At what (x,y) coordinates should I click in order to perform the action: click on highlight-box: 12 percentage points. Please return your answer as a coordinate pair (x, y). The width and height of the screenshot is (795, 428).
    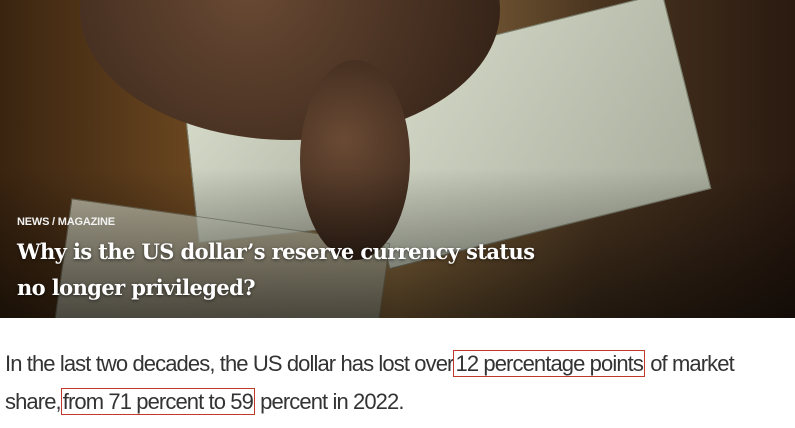
    Looking at the image, I should click on (549, 363).